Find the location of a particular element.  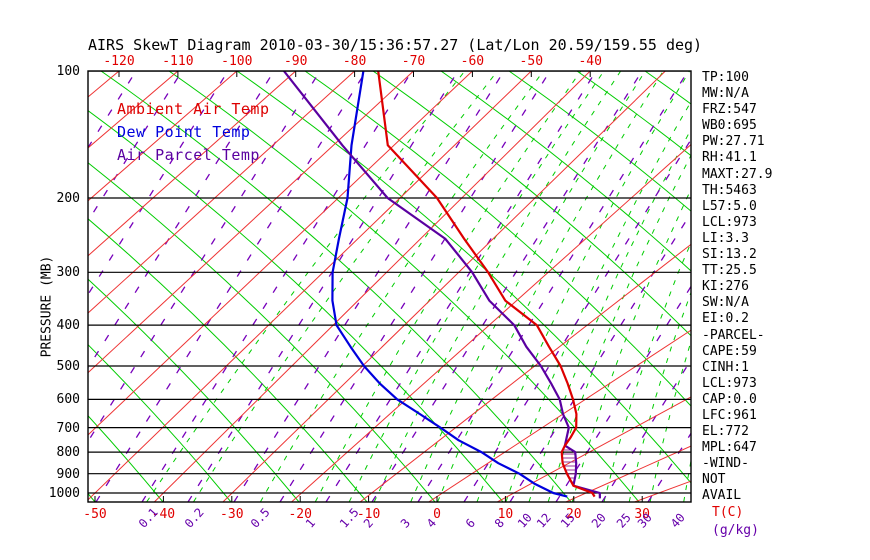

stats-line: MW:N/A is located at coordinates (725, 94).